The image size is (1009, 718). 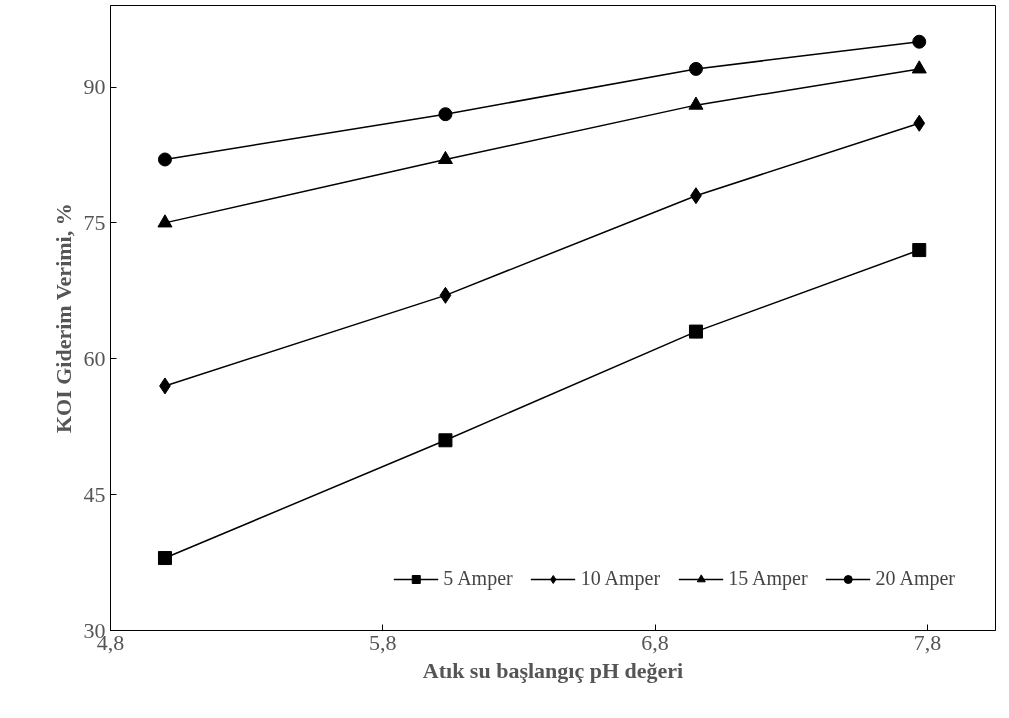 I want to click on legend-label: 5 Amper, so click(x=478, y=578).